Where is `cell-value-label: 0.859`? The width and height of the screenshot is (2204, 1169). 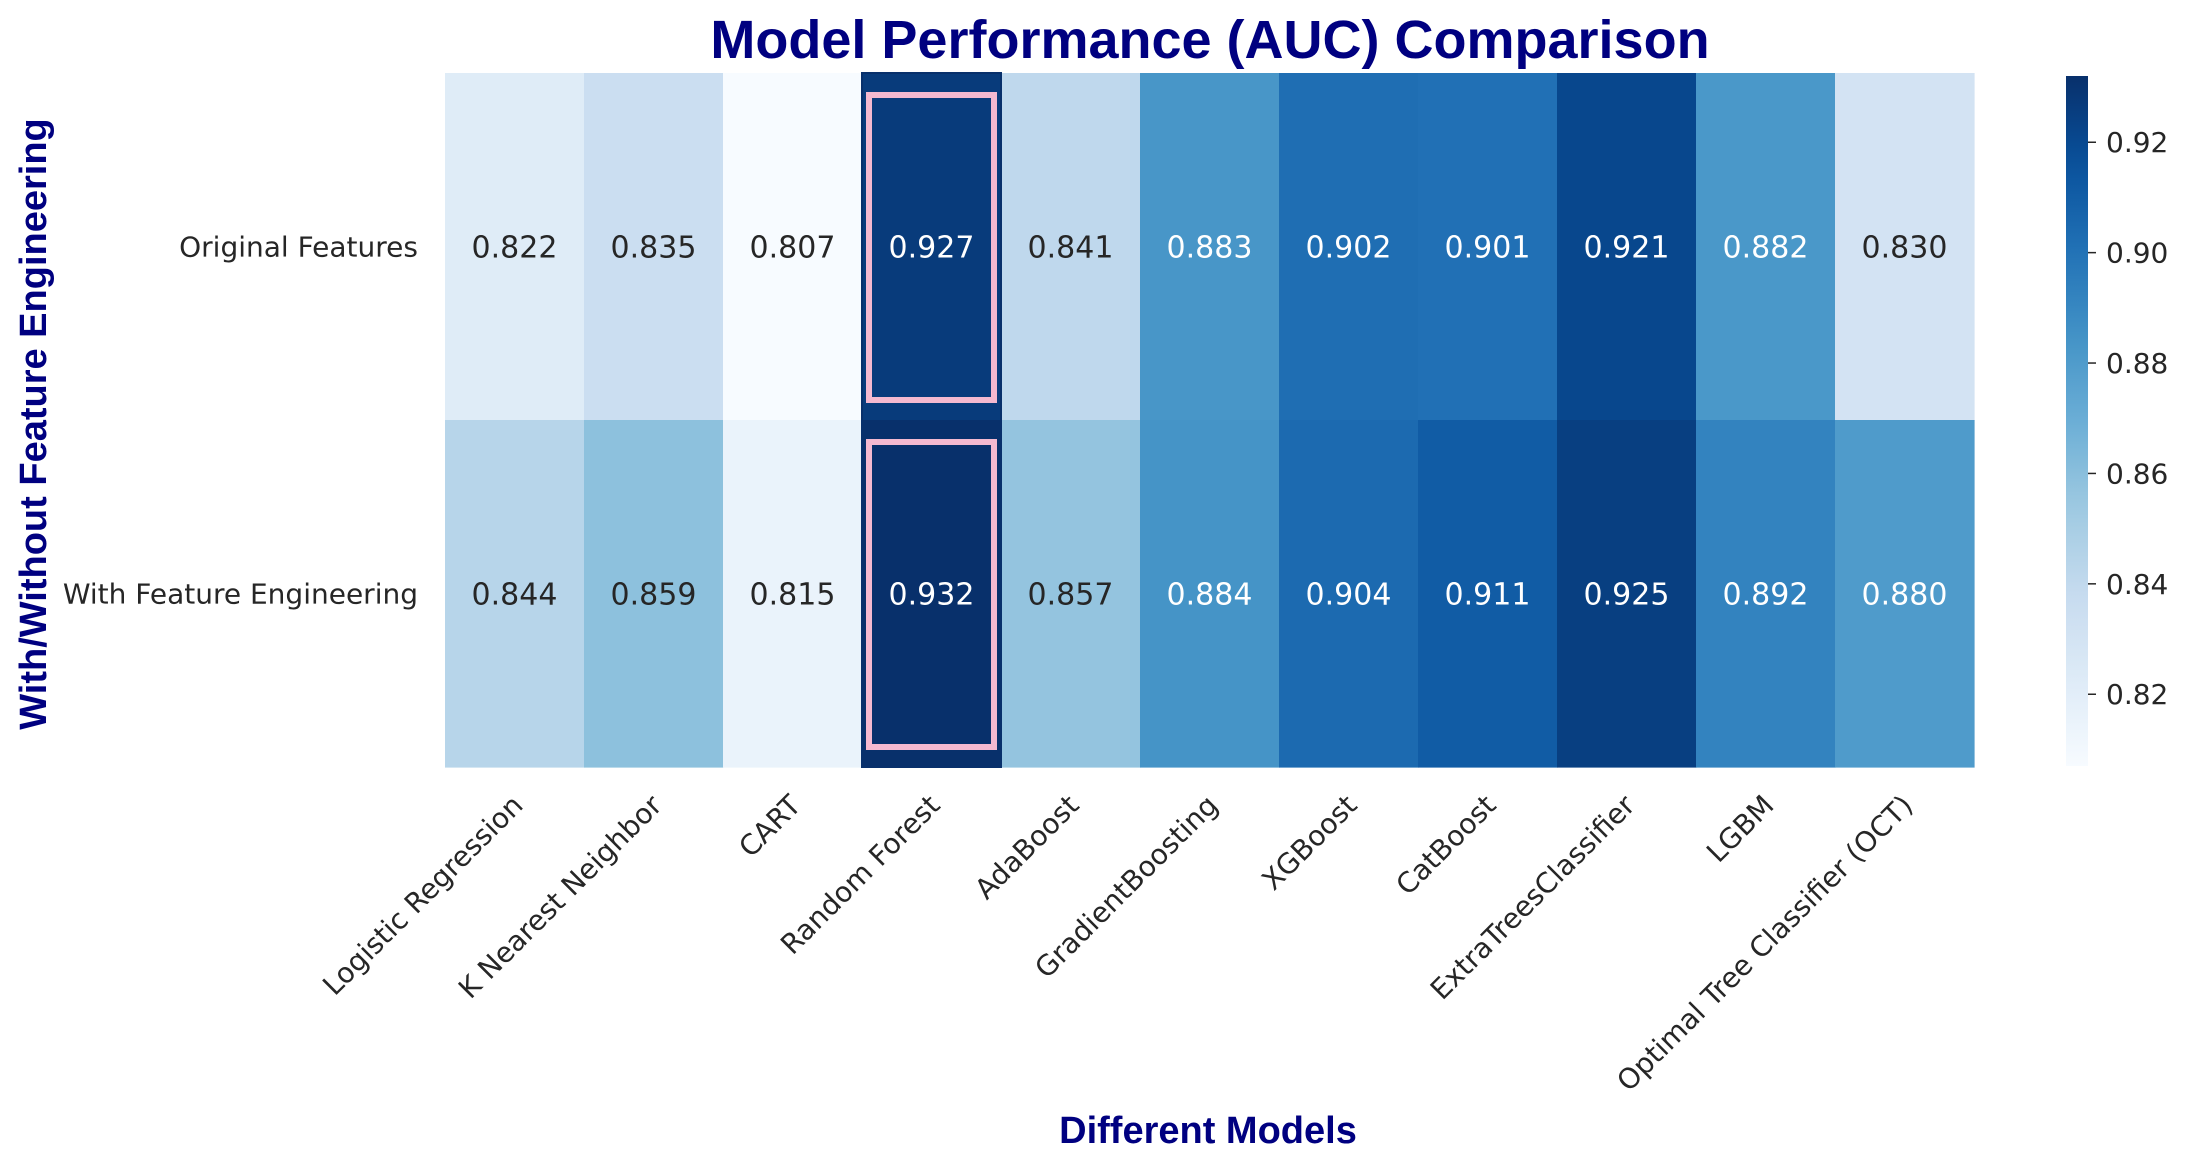
cell-value-label: 0.859 is located at coordinates (654, 595).